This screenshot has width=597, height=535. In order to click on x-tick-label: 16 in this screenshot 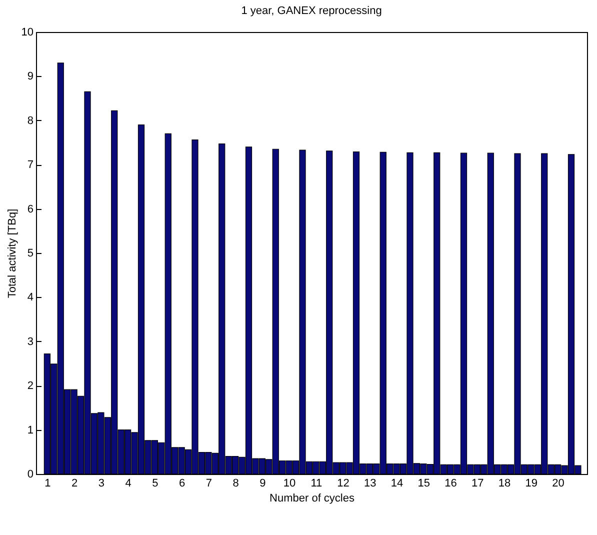, I will do `click(450, 484)`.